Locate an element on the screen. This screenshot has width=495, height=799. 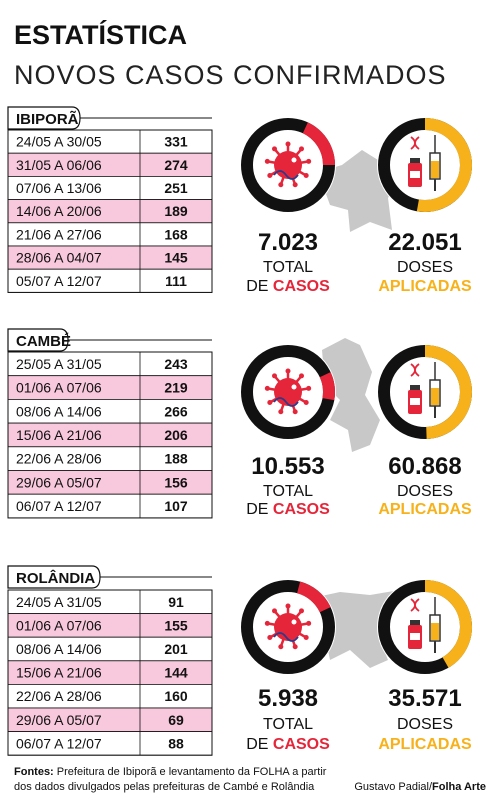
case-count: 88 is located at coordinates (176, 743).